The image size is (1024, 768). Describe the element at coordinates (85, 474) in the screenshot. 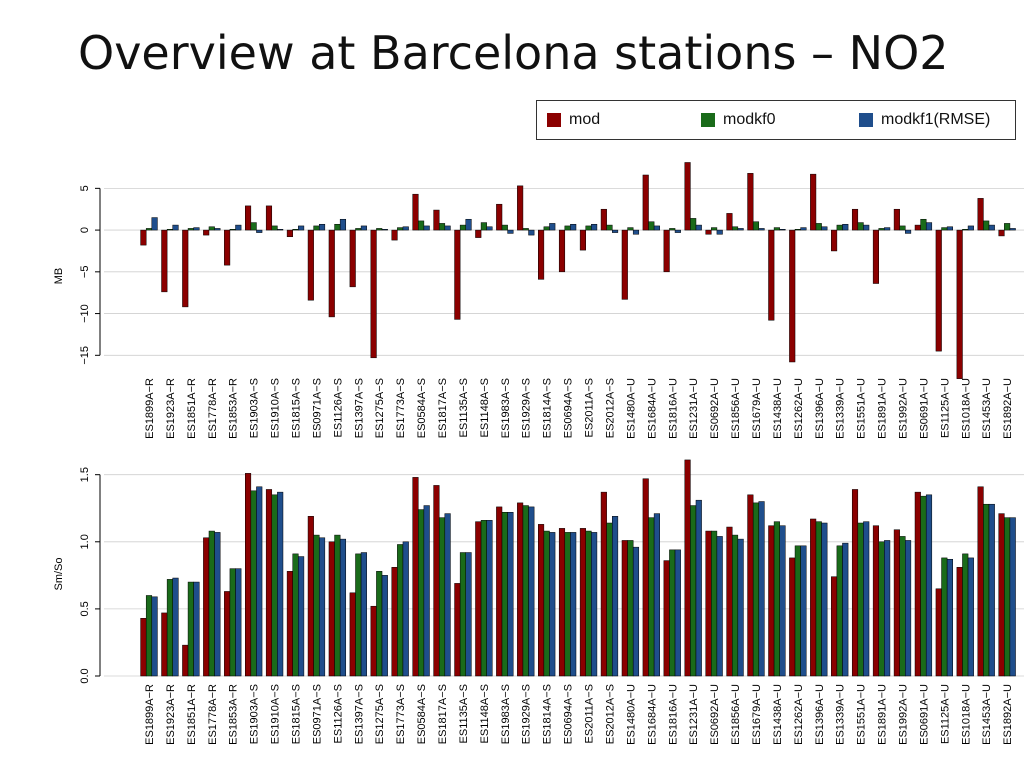

I see `y-tick-label: 1.5` at that location.